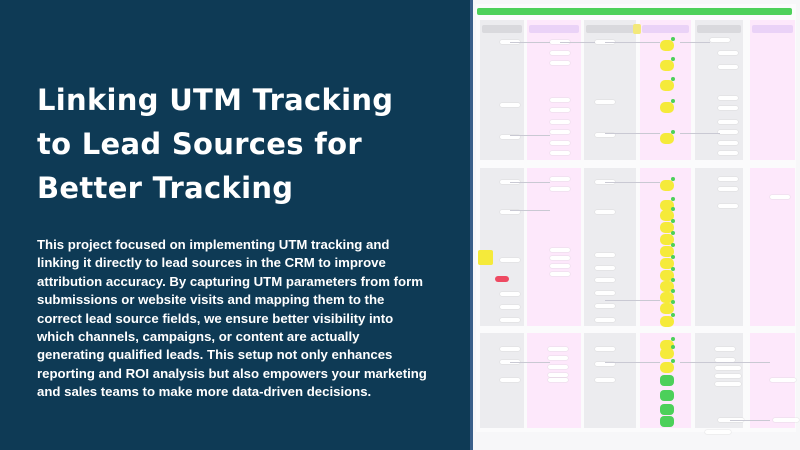  Describe the element at coordinates (485, 257) in the screenshot. I see `sticky-note` at that location.